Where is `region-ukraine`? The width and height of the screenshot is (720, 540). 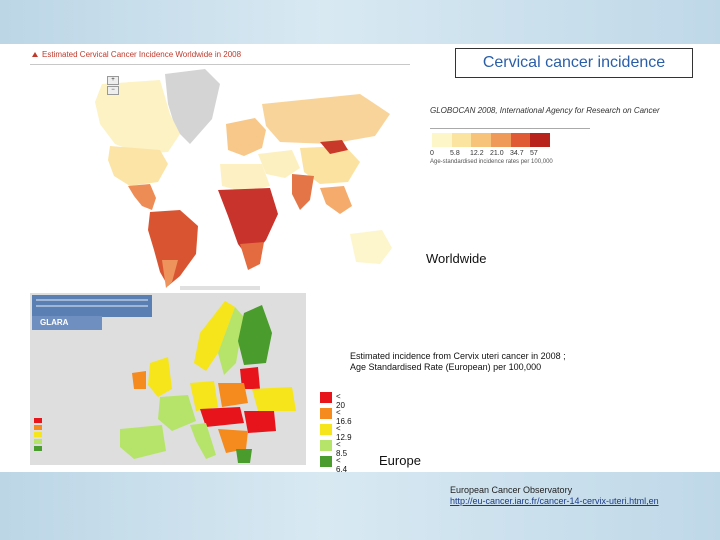 region-ukraine is located at coordinates (274, 399).